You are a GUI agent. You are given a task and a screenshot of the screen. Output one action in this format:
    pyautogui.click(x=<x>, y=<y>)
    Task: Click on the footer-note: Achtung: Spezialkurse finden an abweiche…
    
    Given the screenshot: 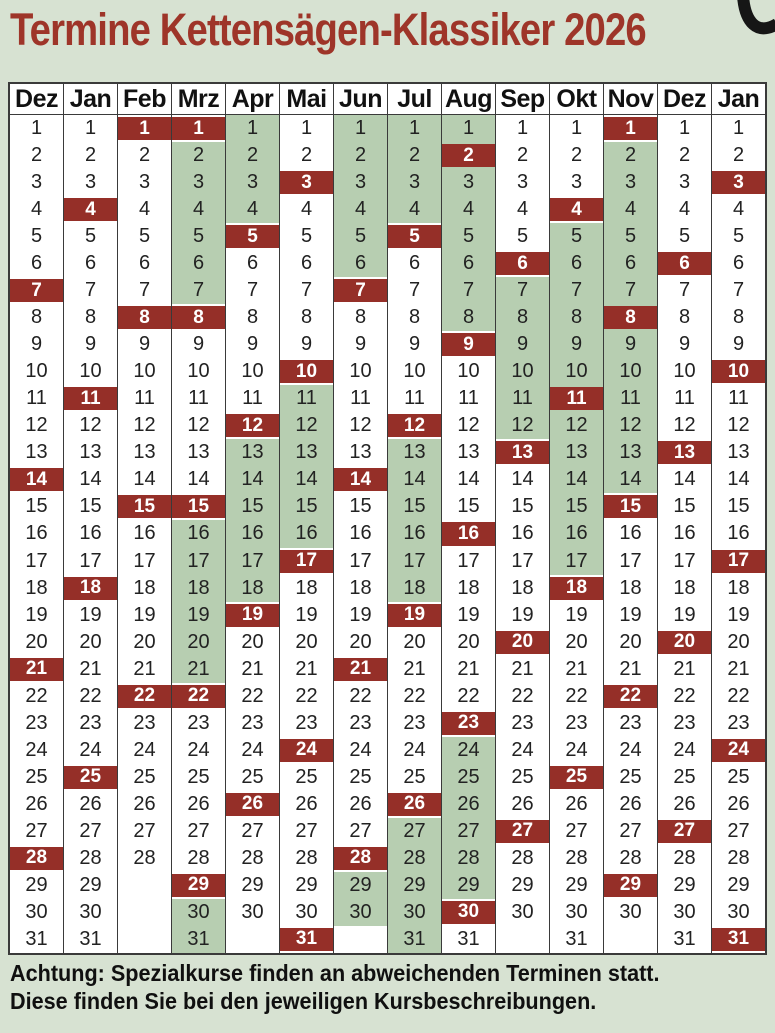 What is the action you would take?
    pyautogui.click(x=335, y=987)
    